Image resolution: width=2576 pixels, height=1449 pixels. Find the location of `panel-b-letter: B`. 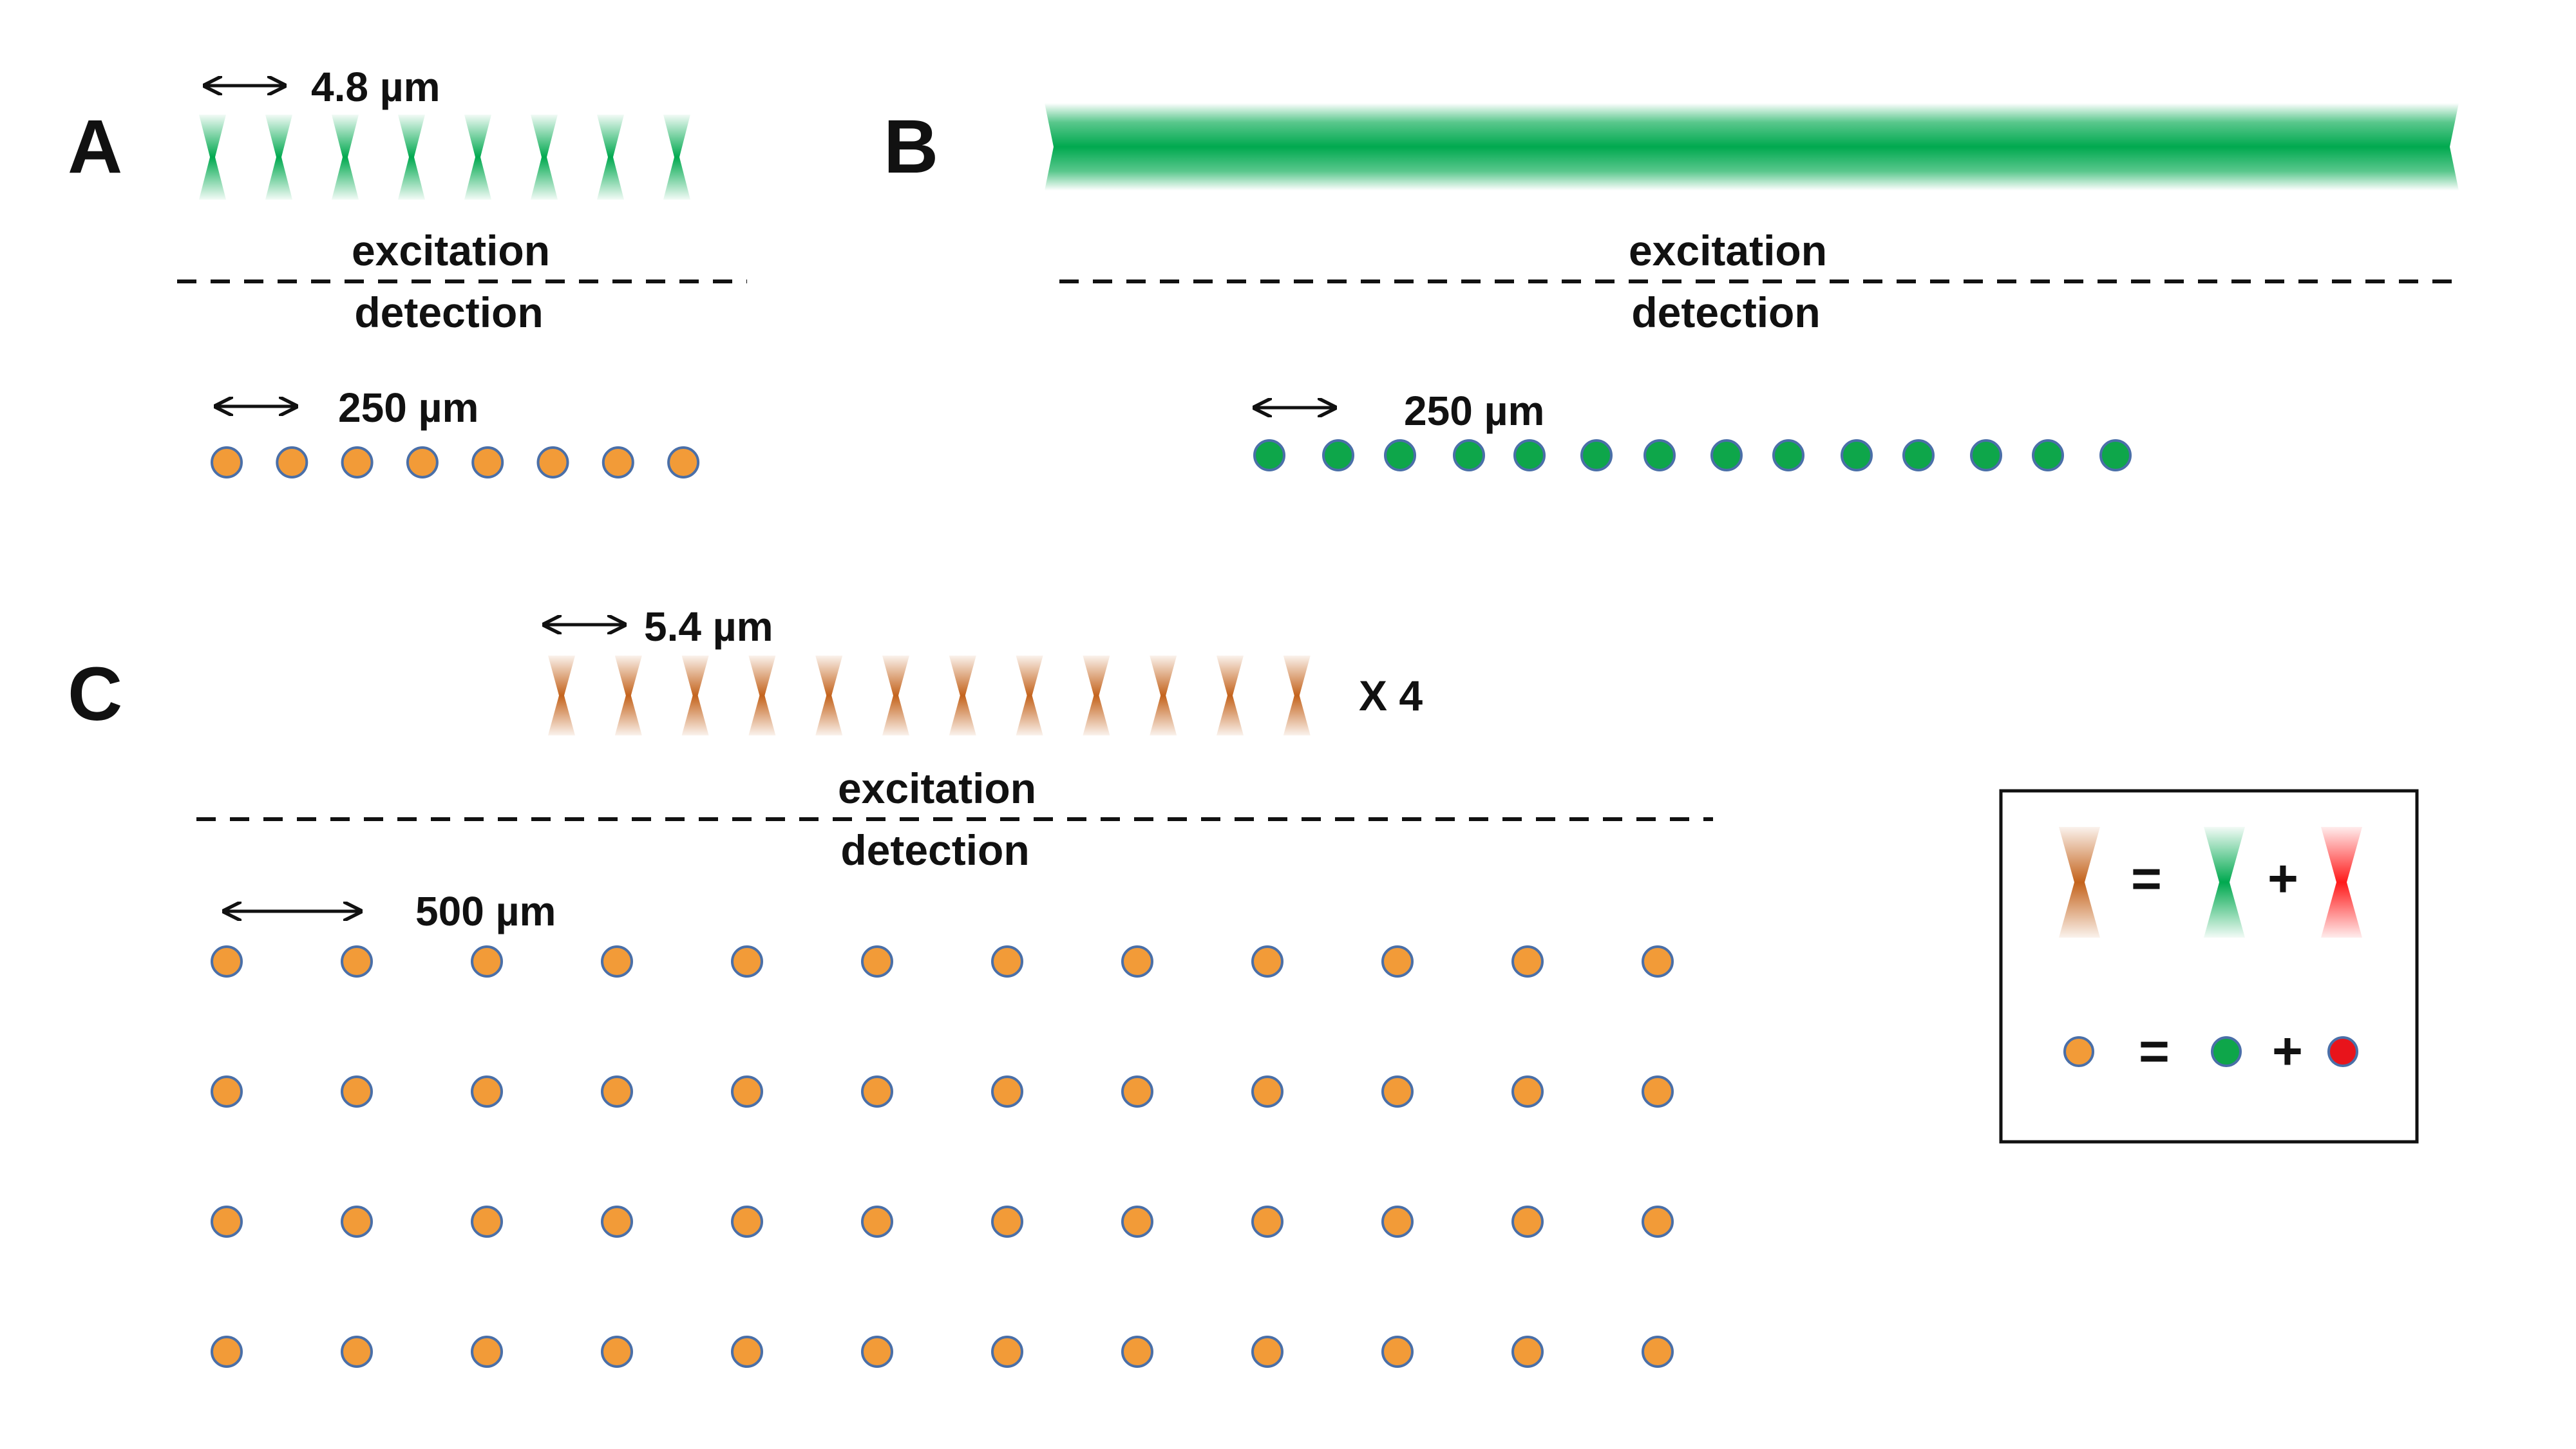

panel-b-letter: B is located at coordinates (911, 147).